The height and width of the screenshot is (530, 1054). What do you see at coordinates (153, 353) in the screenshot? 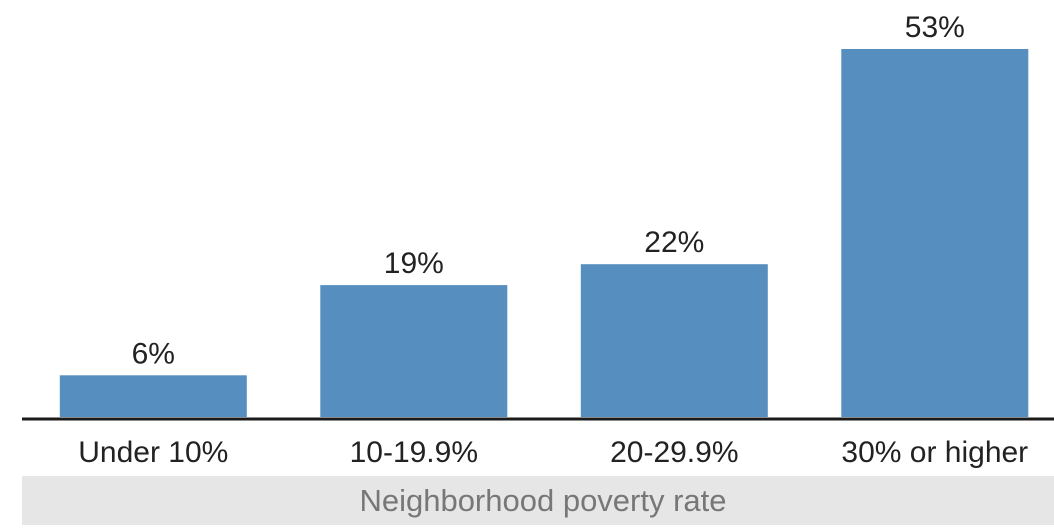
I see `bar-value-label-0: 6%` at bounding box center [153, 353].